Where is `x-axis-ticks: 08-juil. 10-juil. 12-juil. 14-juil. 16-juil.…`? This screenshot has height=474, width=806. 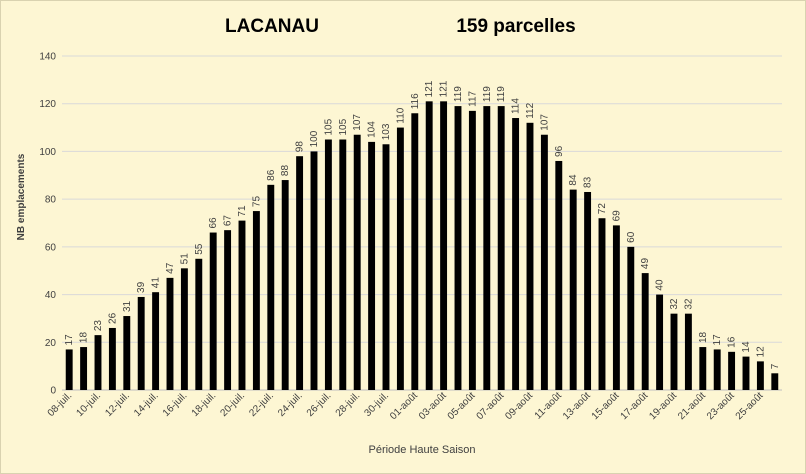 x-axis-ticks: 08-juil. 10-juil. 12-juil. 14-juil. 16-juil.… is located at coordinates (406, 406).